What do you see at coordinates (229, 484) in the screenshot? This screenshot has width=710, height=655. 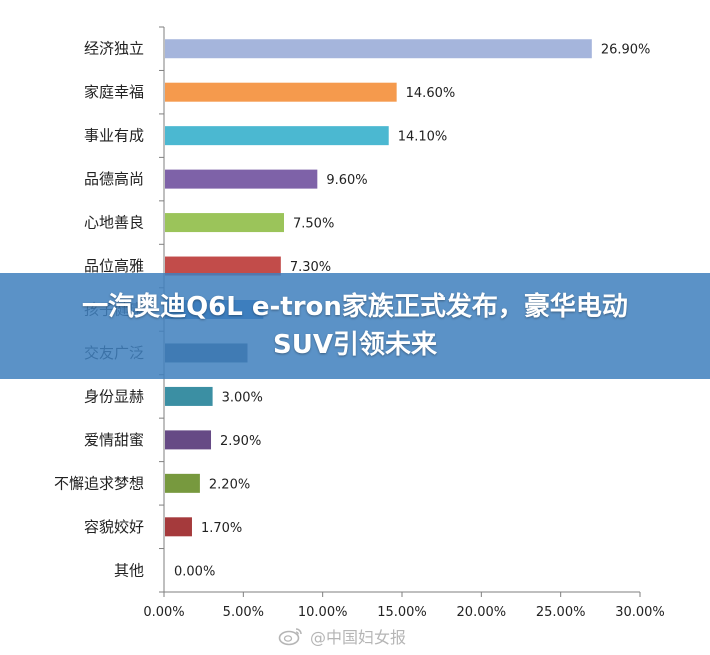 I see `data-label: 2.20%` at bounding box center [229, 484].